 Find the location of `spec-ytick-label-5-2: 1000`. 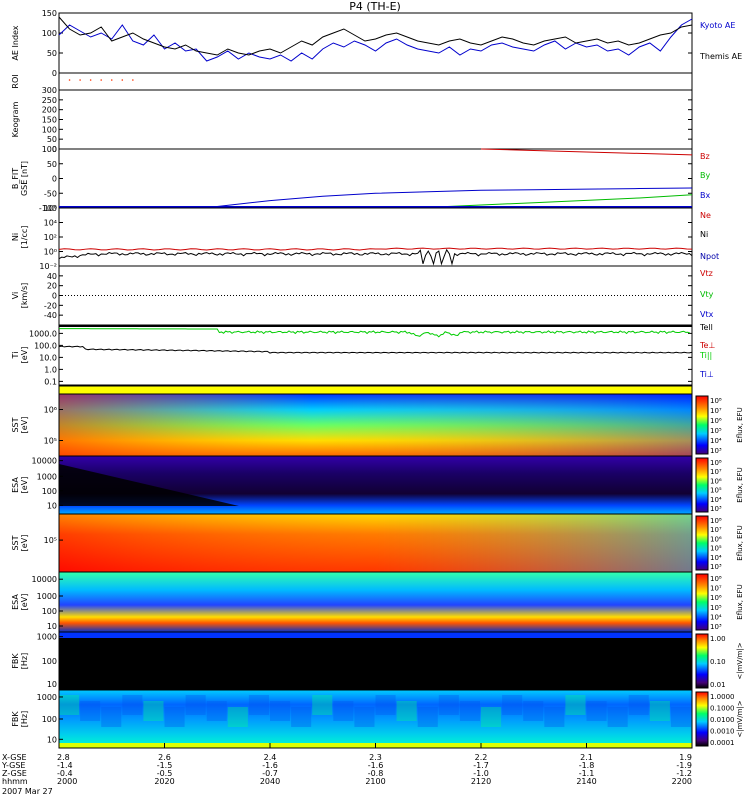

spec-ytick-label-5-2: 1000 is located at coordinates (47, 697).